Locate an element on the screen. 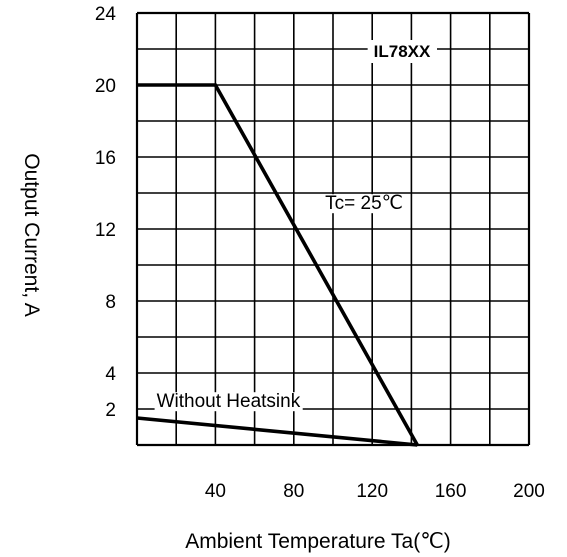 The image size is (567, 557). y-tick-label: 12 is located at coordinates (105, 230).